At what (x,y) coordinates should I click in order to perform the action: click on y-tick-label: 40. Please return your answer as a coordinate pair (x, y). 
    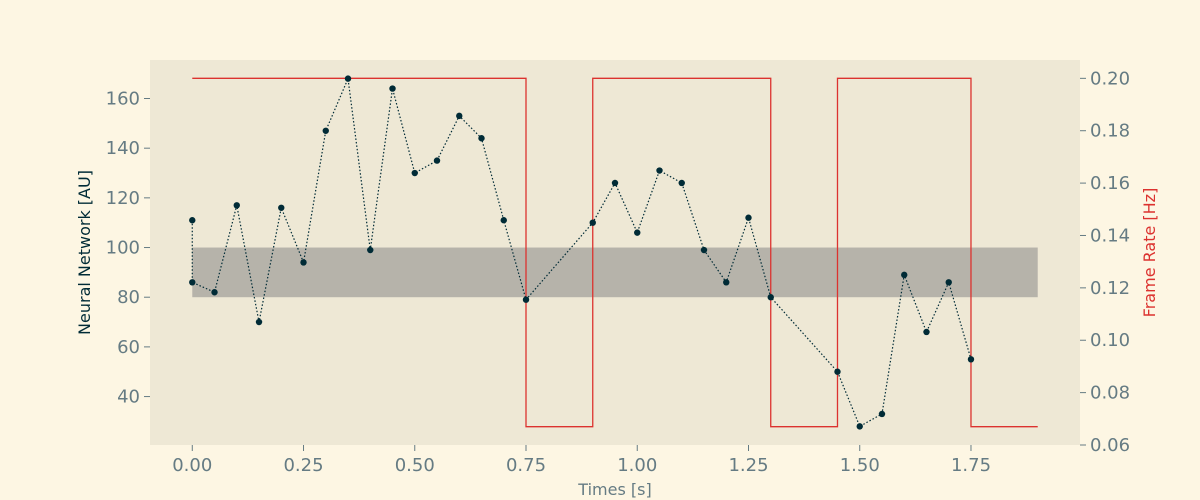
    Looking at the image, I should click on (128, 397).